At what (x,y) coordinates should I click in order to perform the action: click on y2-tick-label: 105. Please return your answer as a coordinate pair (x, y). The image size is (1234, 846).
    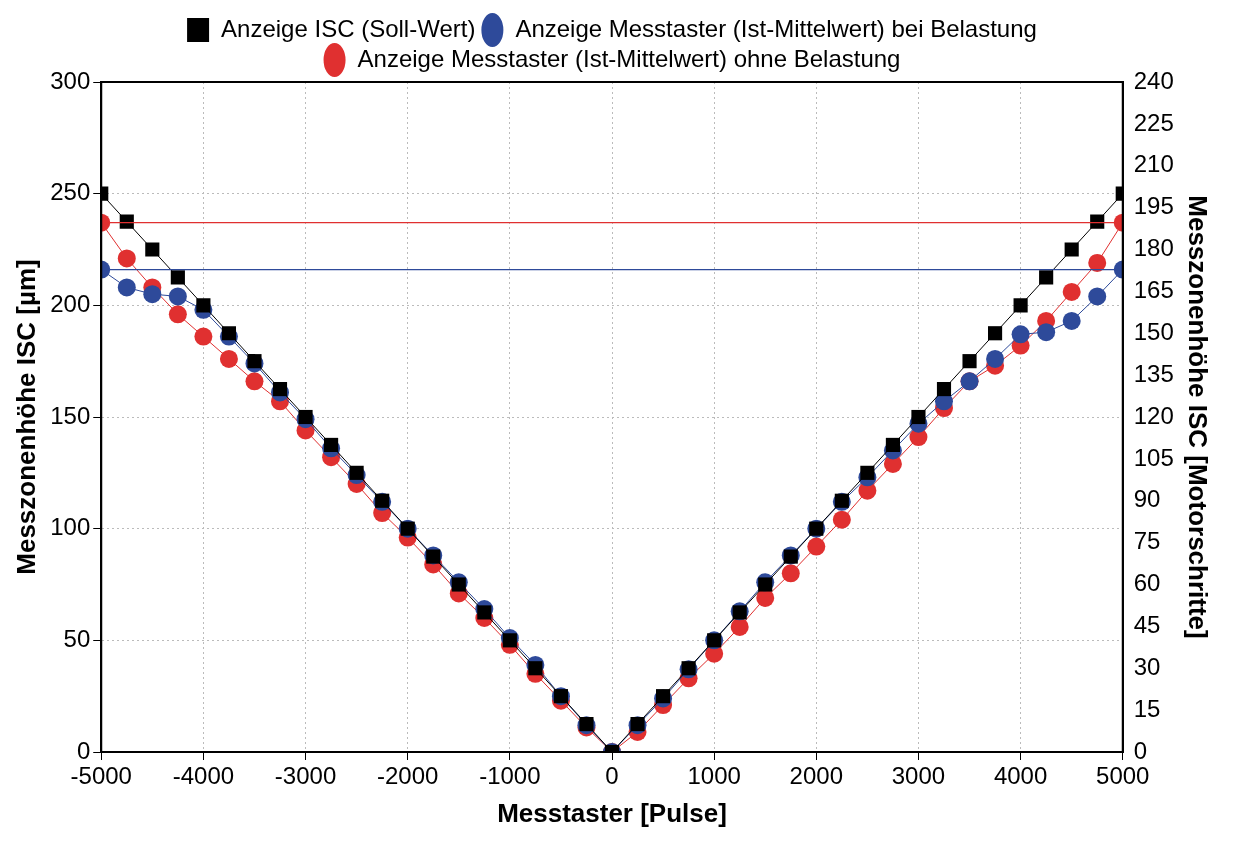
    Looking at the image, I should click on (1153, 457).